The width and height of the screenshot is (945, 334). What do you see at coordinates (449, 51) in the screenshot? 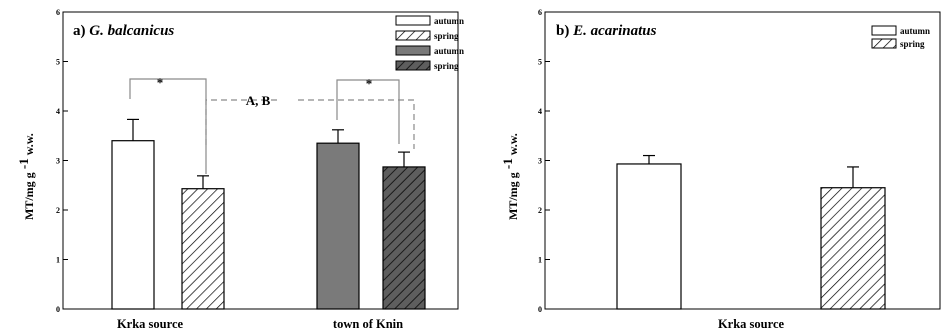
I see `legend-label-autumn-2: autumn` at bounding box center [449, 51].